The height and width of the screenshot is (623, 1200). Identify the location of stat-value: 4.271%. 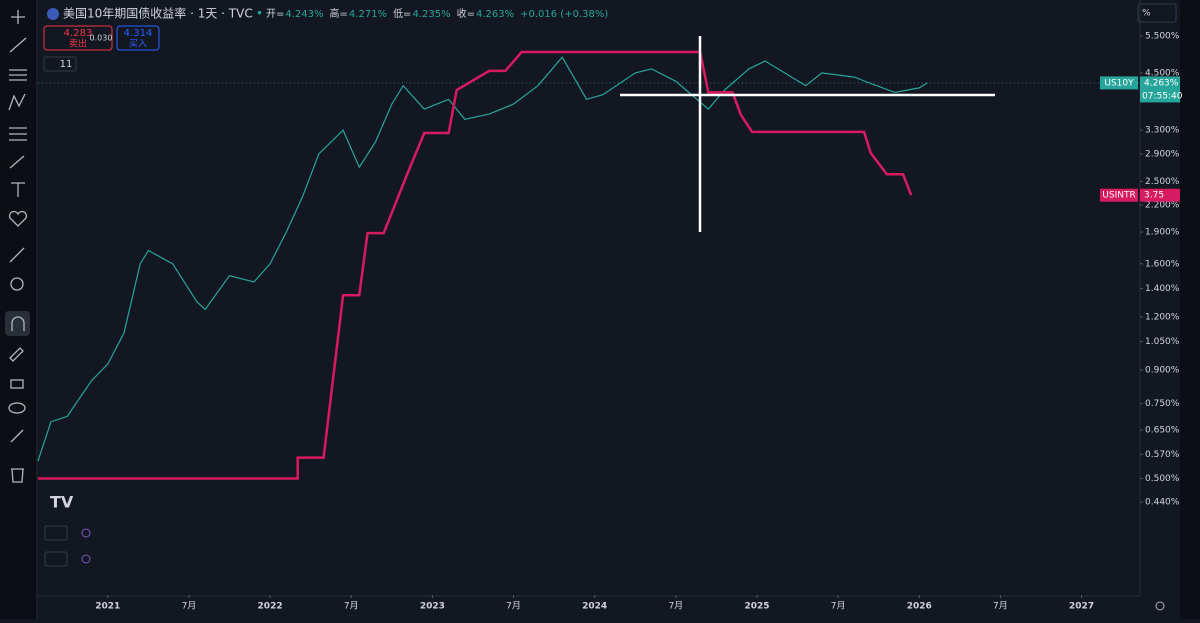
(368, 14).